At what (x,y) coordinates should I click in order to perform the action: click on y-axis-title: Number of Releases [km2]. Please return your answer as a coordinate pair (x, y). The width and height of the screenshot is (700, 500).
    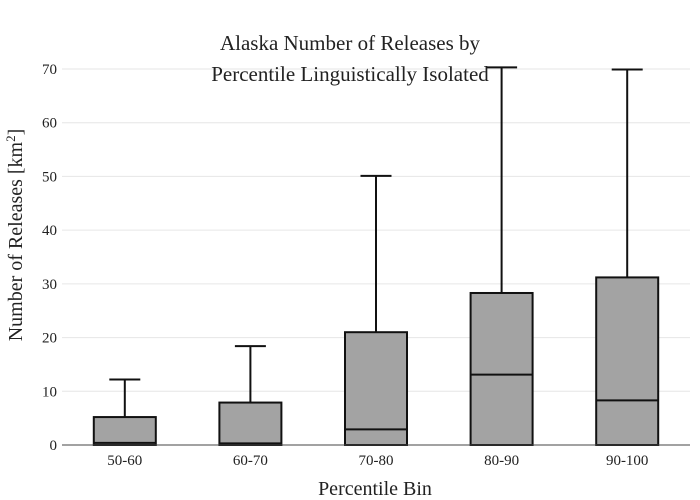
    Looking at the image, I should click on (15, 235).